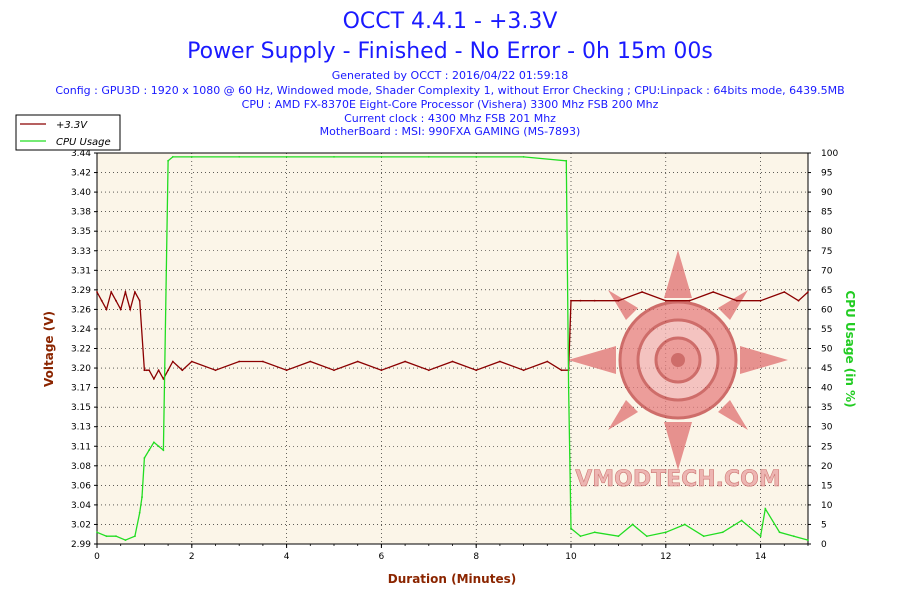  I want to click on legend-box, so click(68, 132).